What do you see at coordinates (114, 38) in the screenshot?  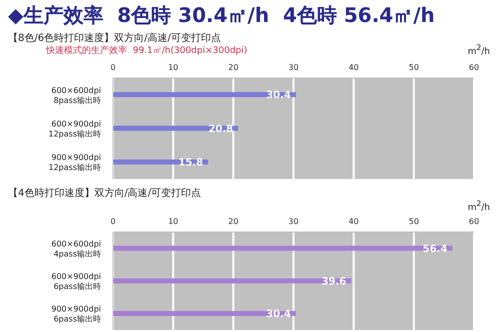 I see `chart-subtitle: 【8色/6色時打印速度】双方向/高速/可变打印点` at bounding box center [114, 38].